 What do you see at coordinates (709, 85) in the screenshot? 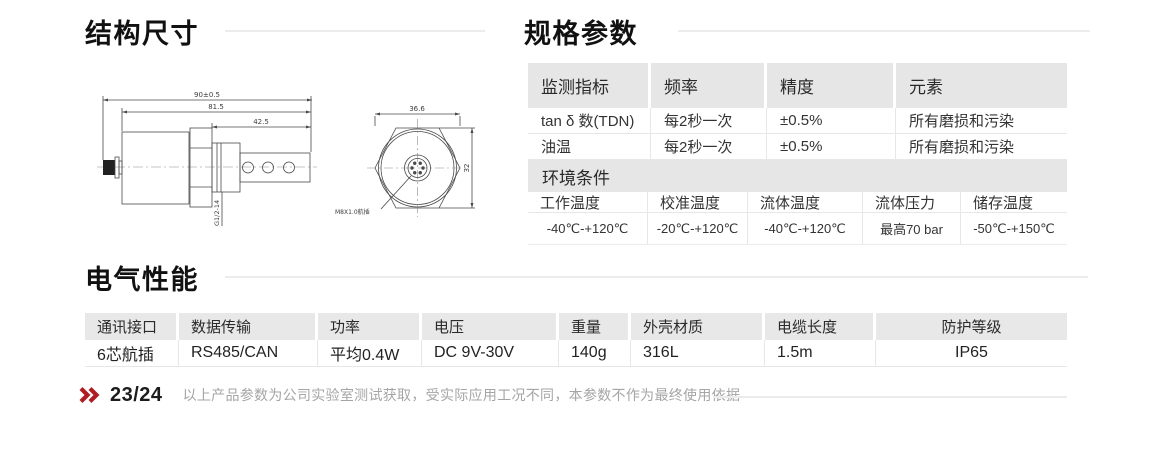
I see `spec-col-header: 频率` at bounding box center [709, 85].